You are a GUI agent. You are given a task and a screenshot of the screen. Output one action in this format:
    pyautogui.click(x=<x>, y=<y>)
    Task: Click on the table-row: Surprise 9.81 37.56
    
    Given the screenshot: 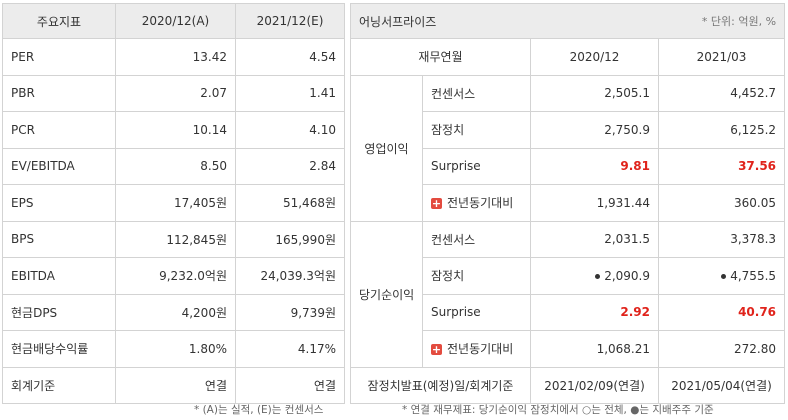 What is the action you would take?
    pyautogui.click(x=568, y=166)
    